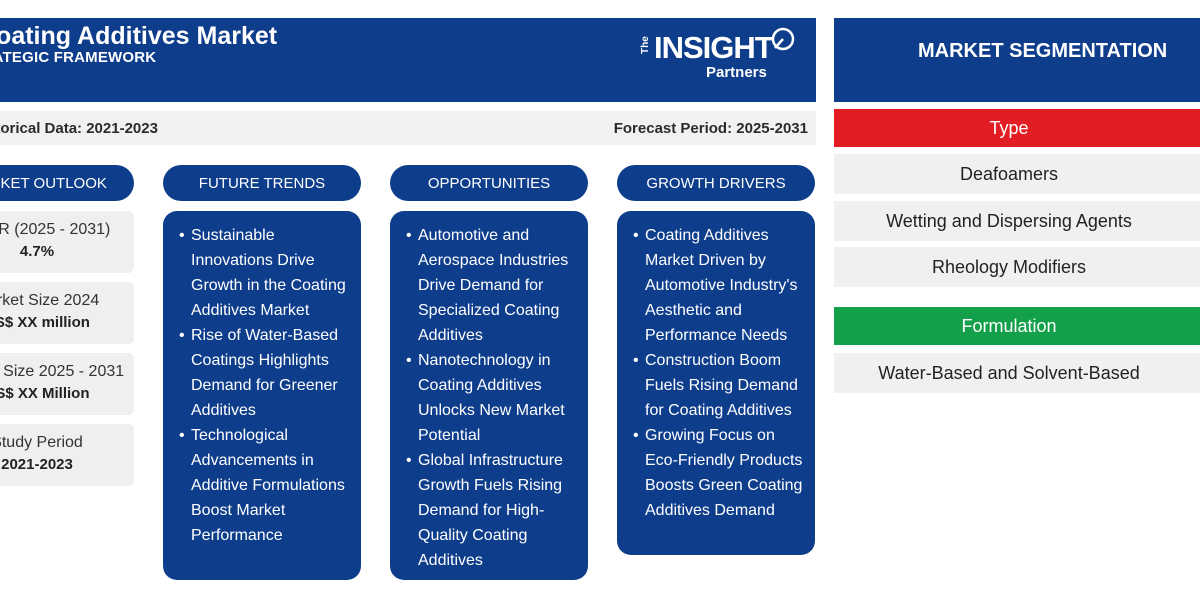 The image size is (1200, 600). What do you see at coordinates (79, 128) in the screenshot?
I see `historical-period: Historical Data: 2021-2023` at bounding box center [79, 128].